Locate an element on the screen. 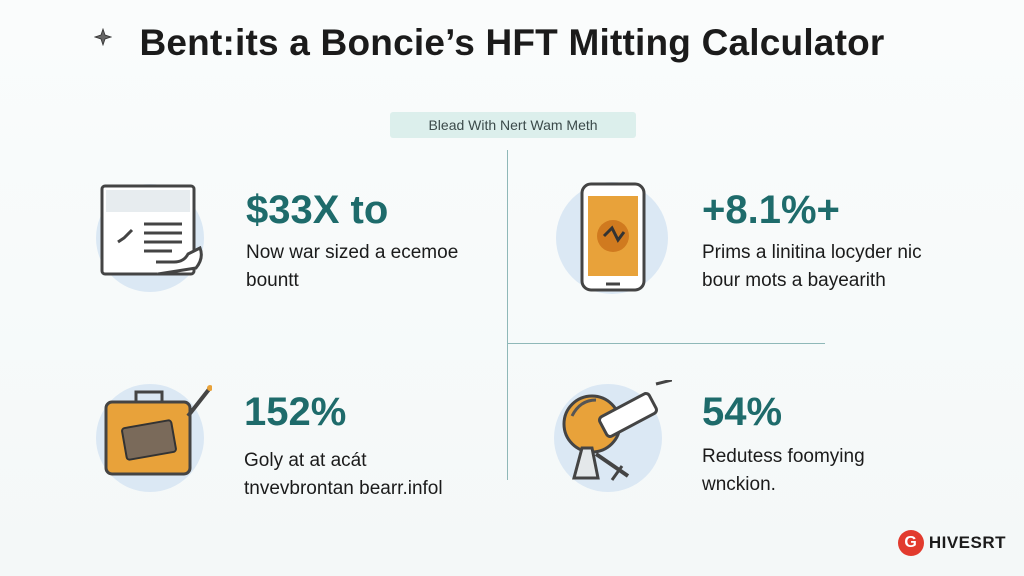  stat-description-line2: bour mots a bayearith is located at coordinates (794, 280).